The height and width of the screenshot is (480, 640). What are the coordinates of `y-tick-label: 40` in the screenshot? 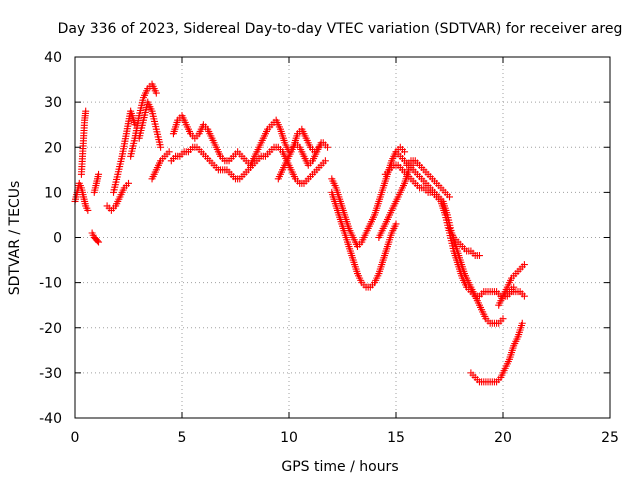 It's located at (53, 58).